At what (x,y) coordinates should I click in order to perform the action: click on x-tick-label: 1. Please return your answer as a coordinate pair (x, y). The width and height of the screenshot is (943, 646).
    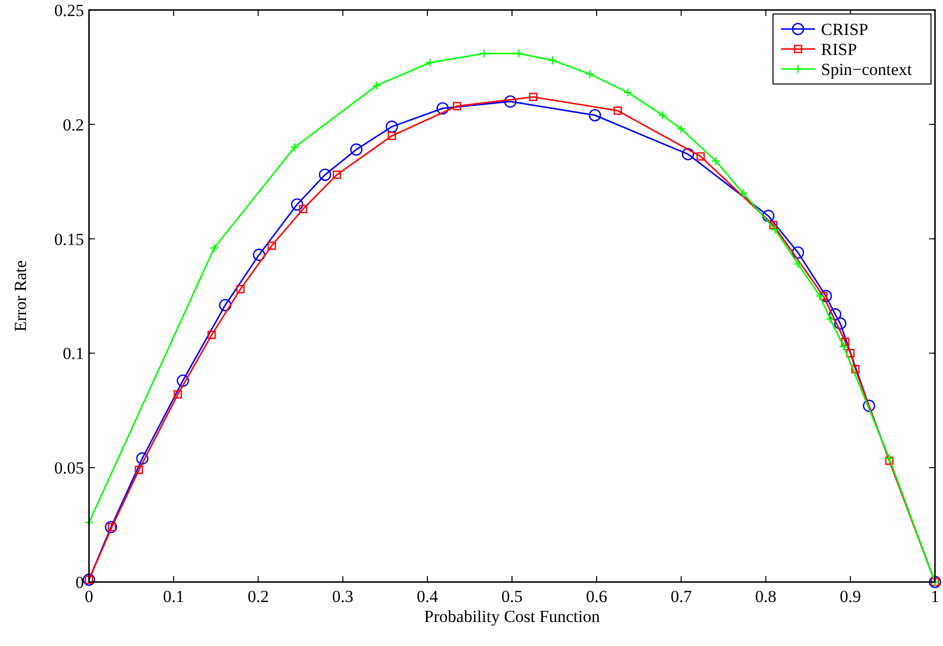
    Looking at the image, I should click on (935, 596).